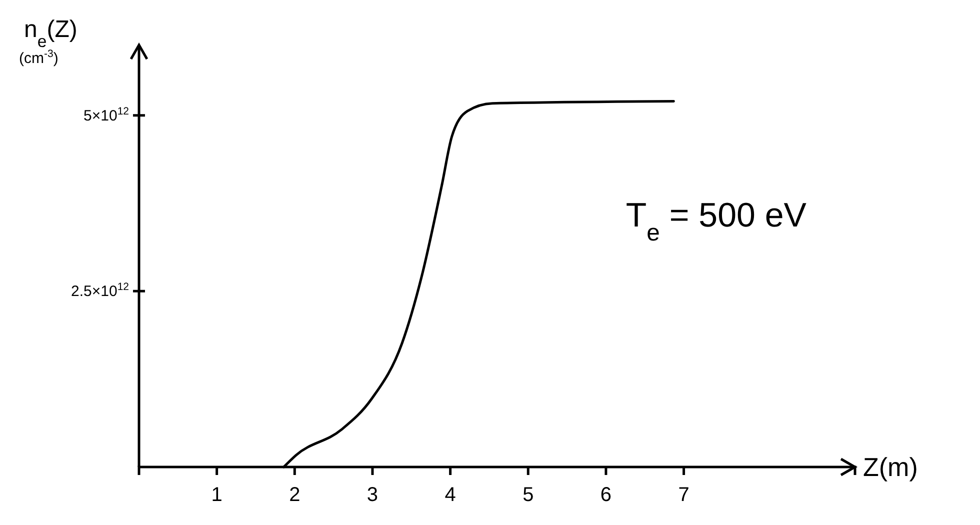  I want to click on x-tick-label: 4, so click(450, 495).